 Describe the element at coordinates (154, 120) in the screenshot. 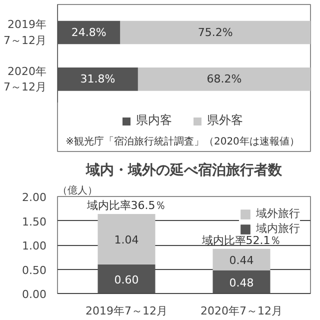

I see `legend-label: 県内客` at that location.